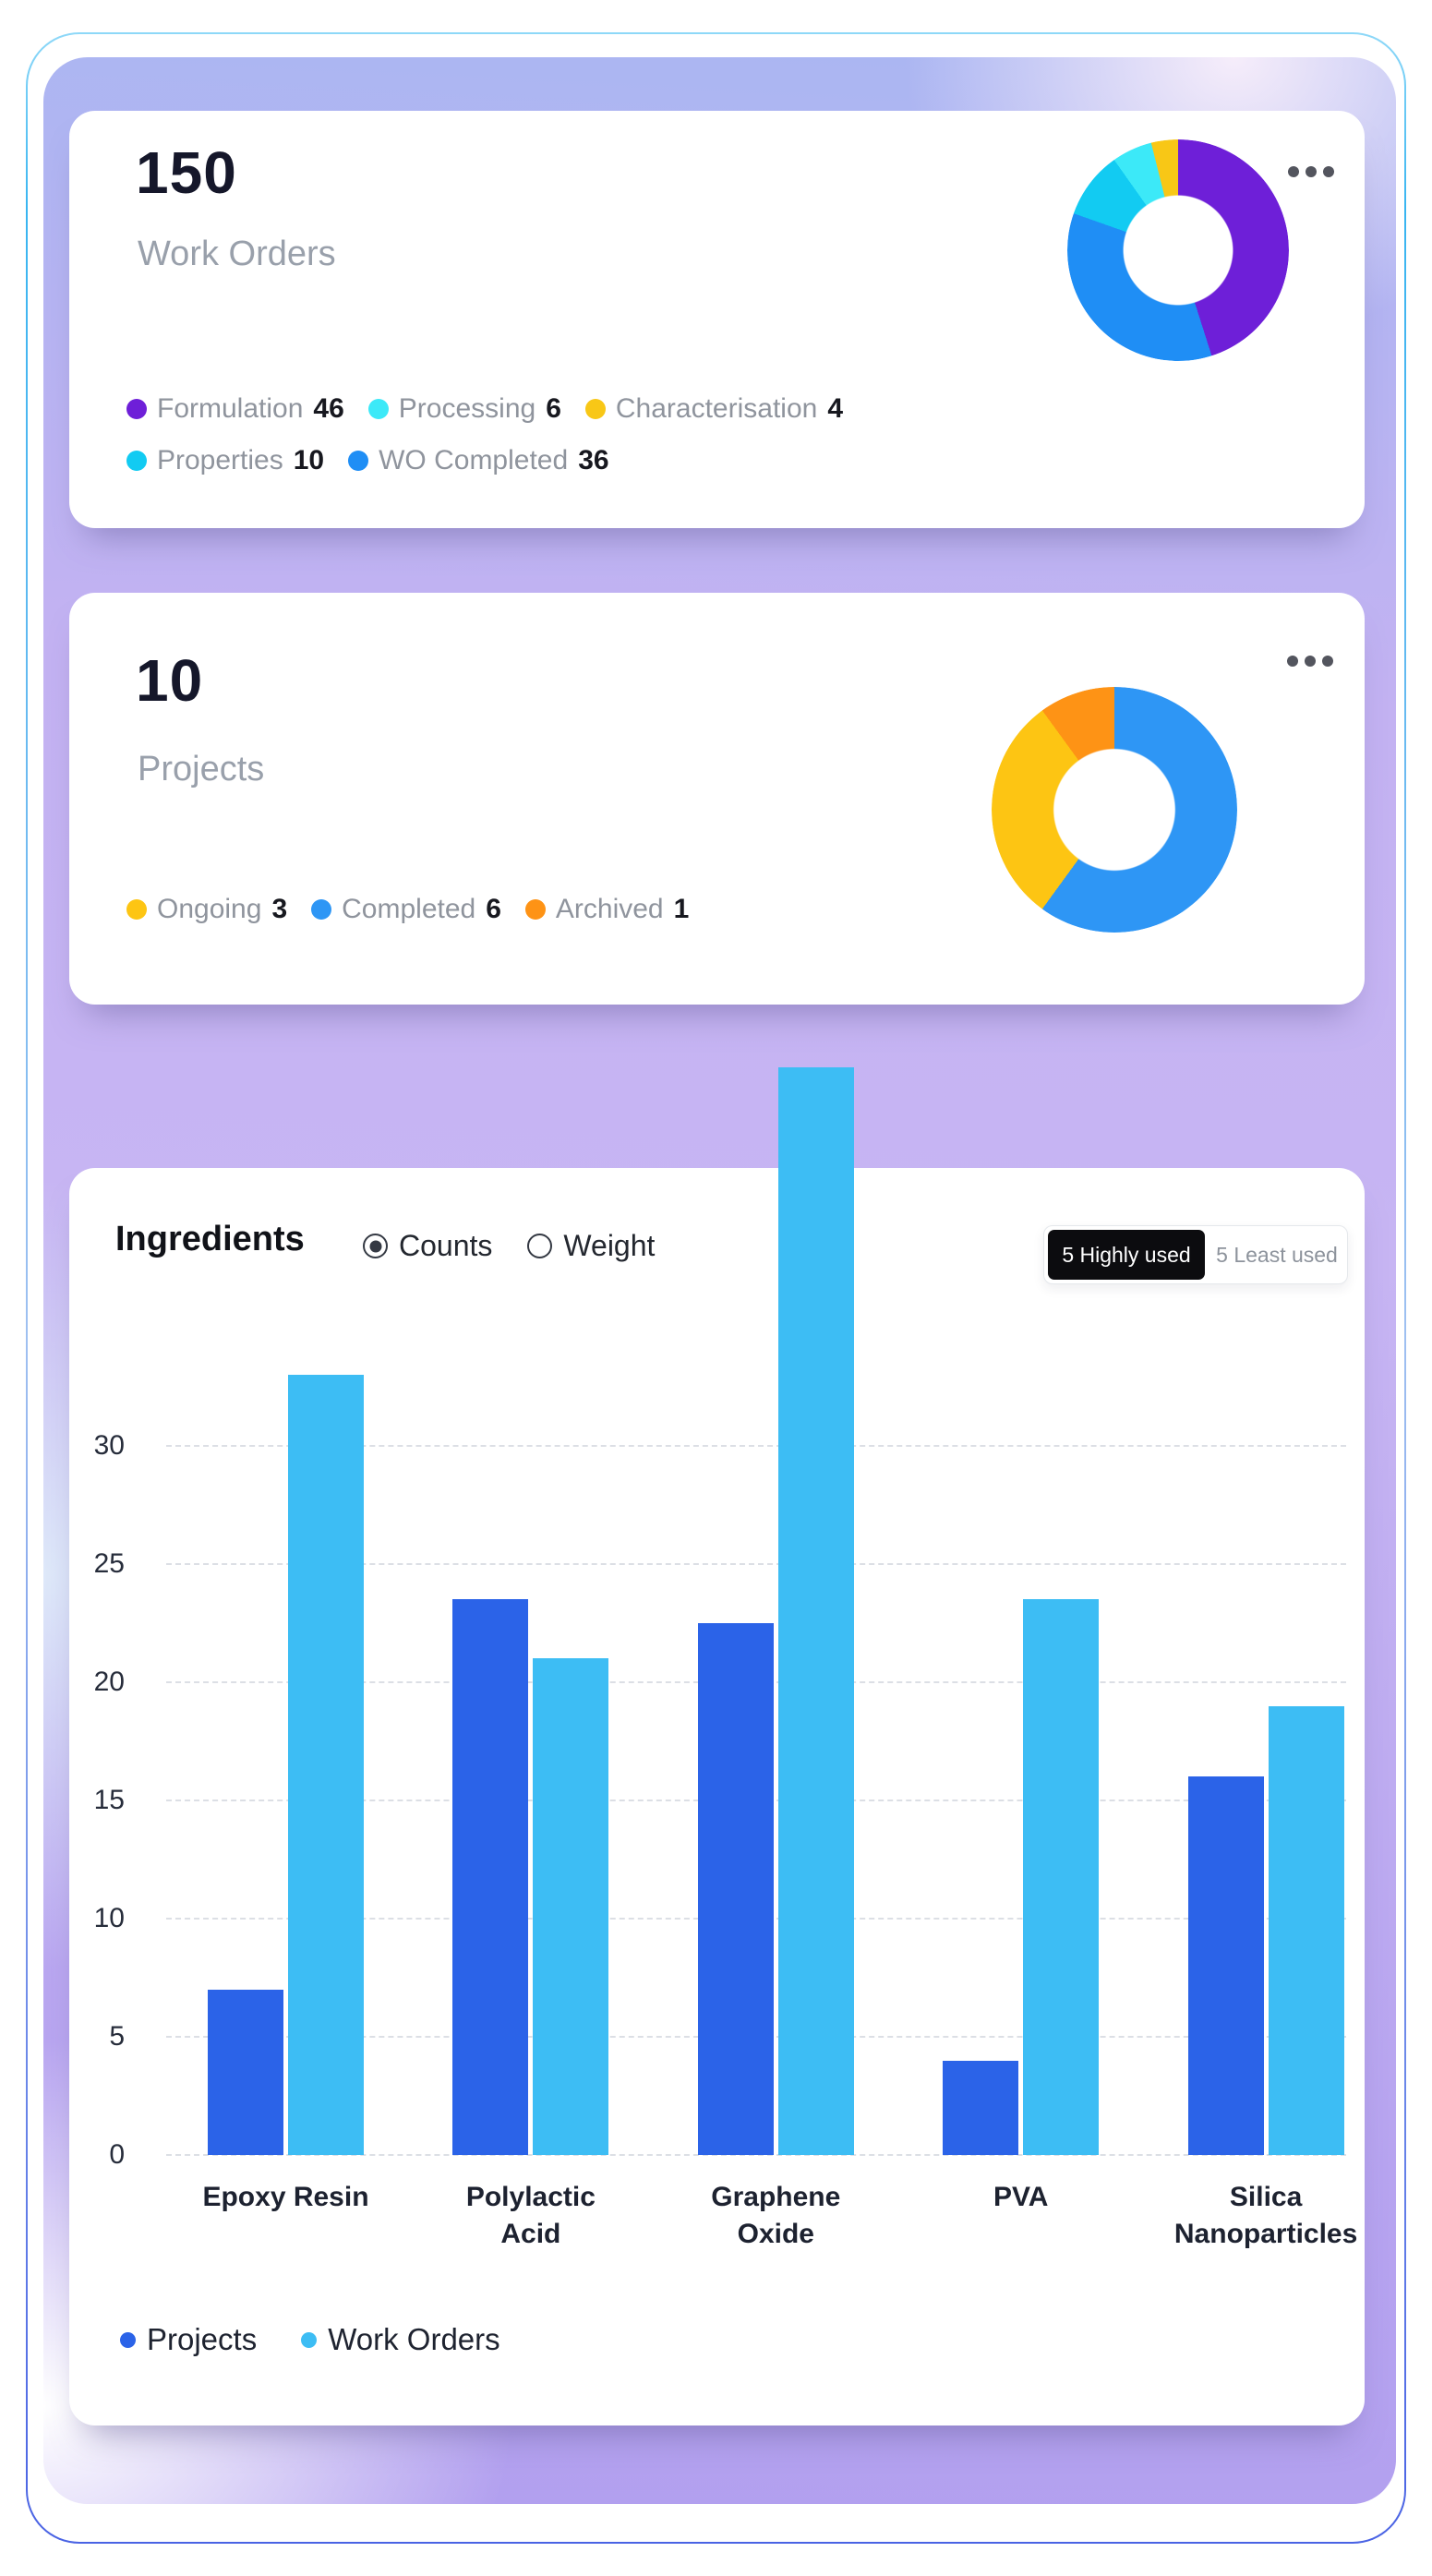 This screenshot has width=1432, height=2576. Describe the element at coordinates (594, 460) in the screenshot. I see `legend-value: 36` at that location.